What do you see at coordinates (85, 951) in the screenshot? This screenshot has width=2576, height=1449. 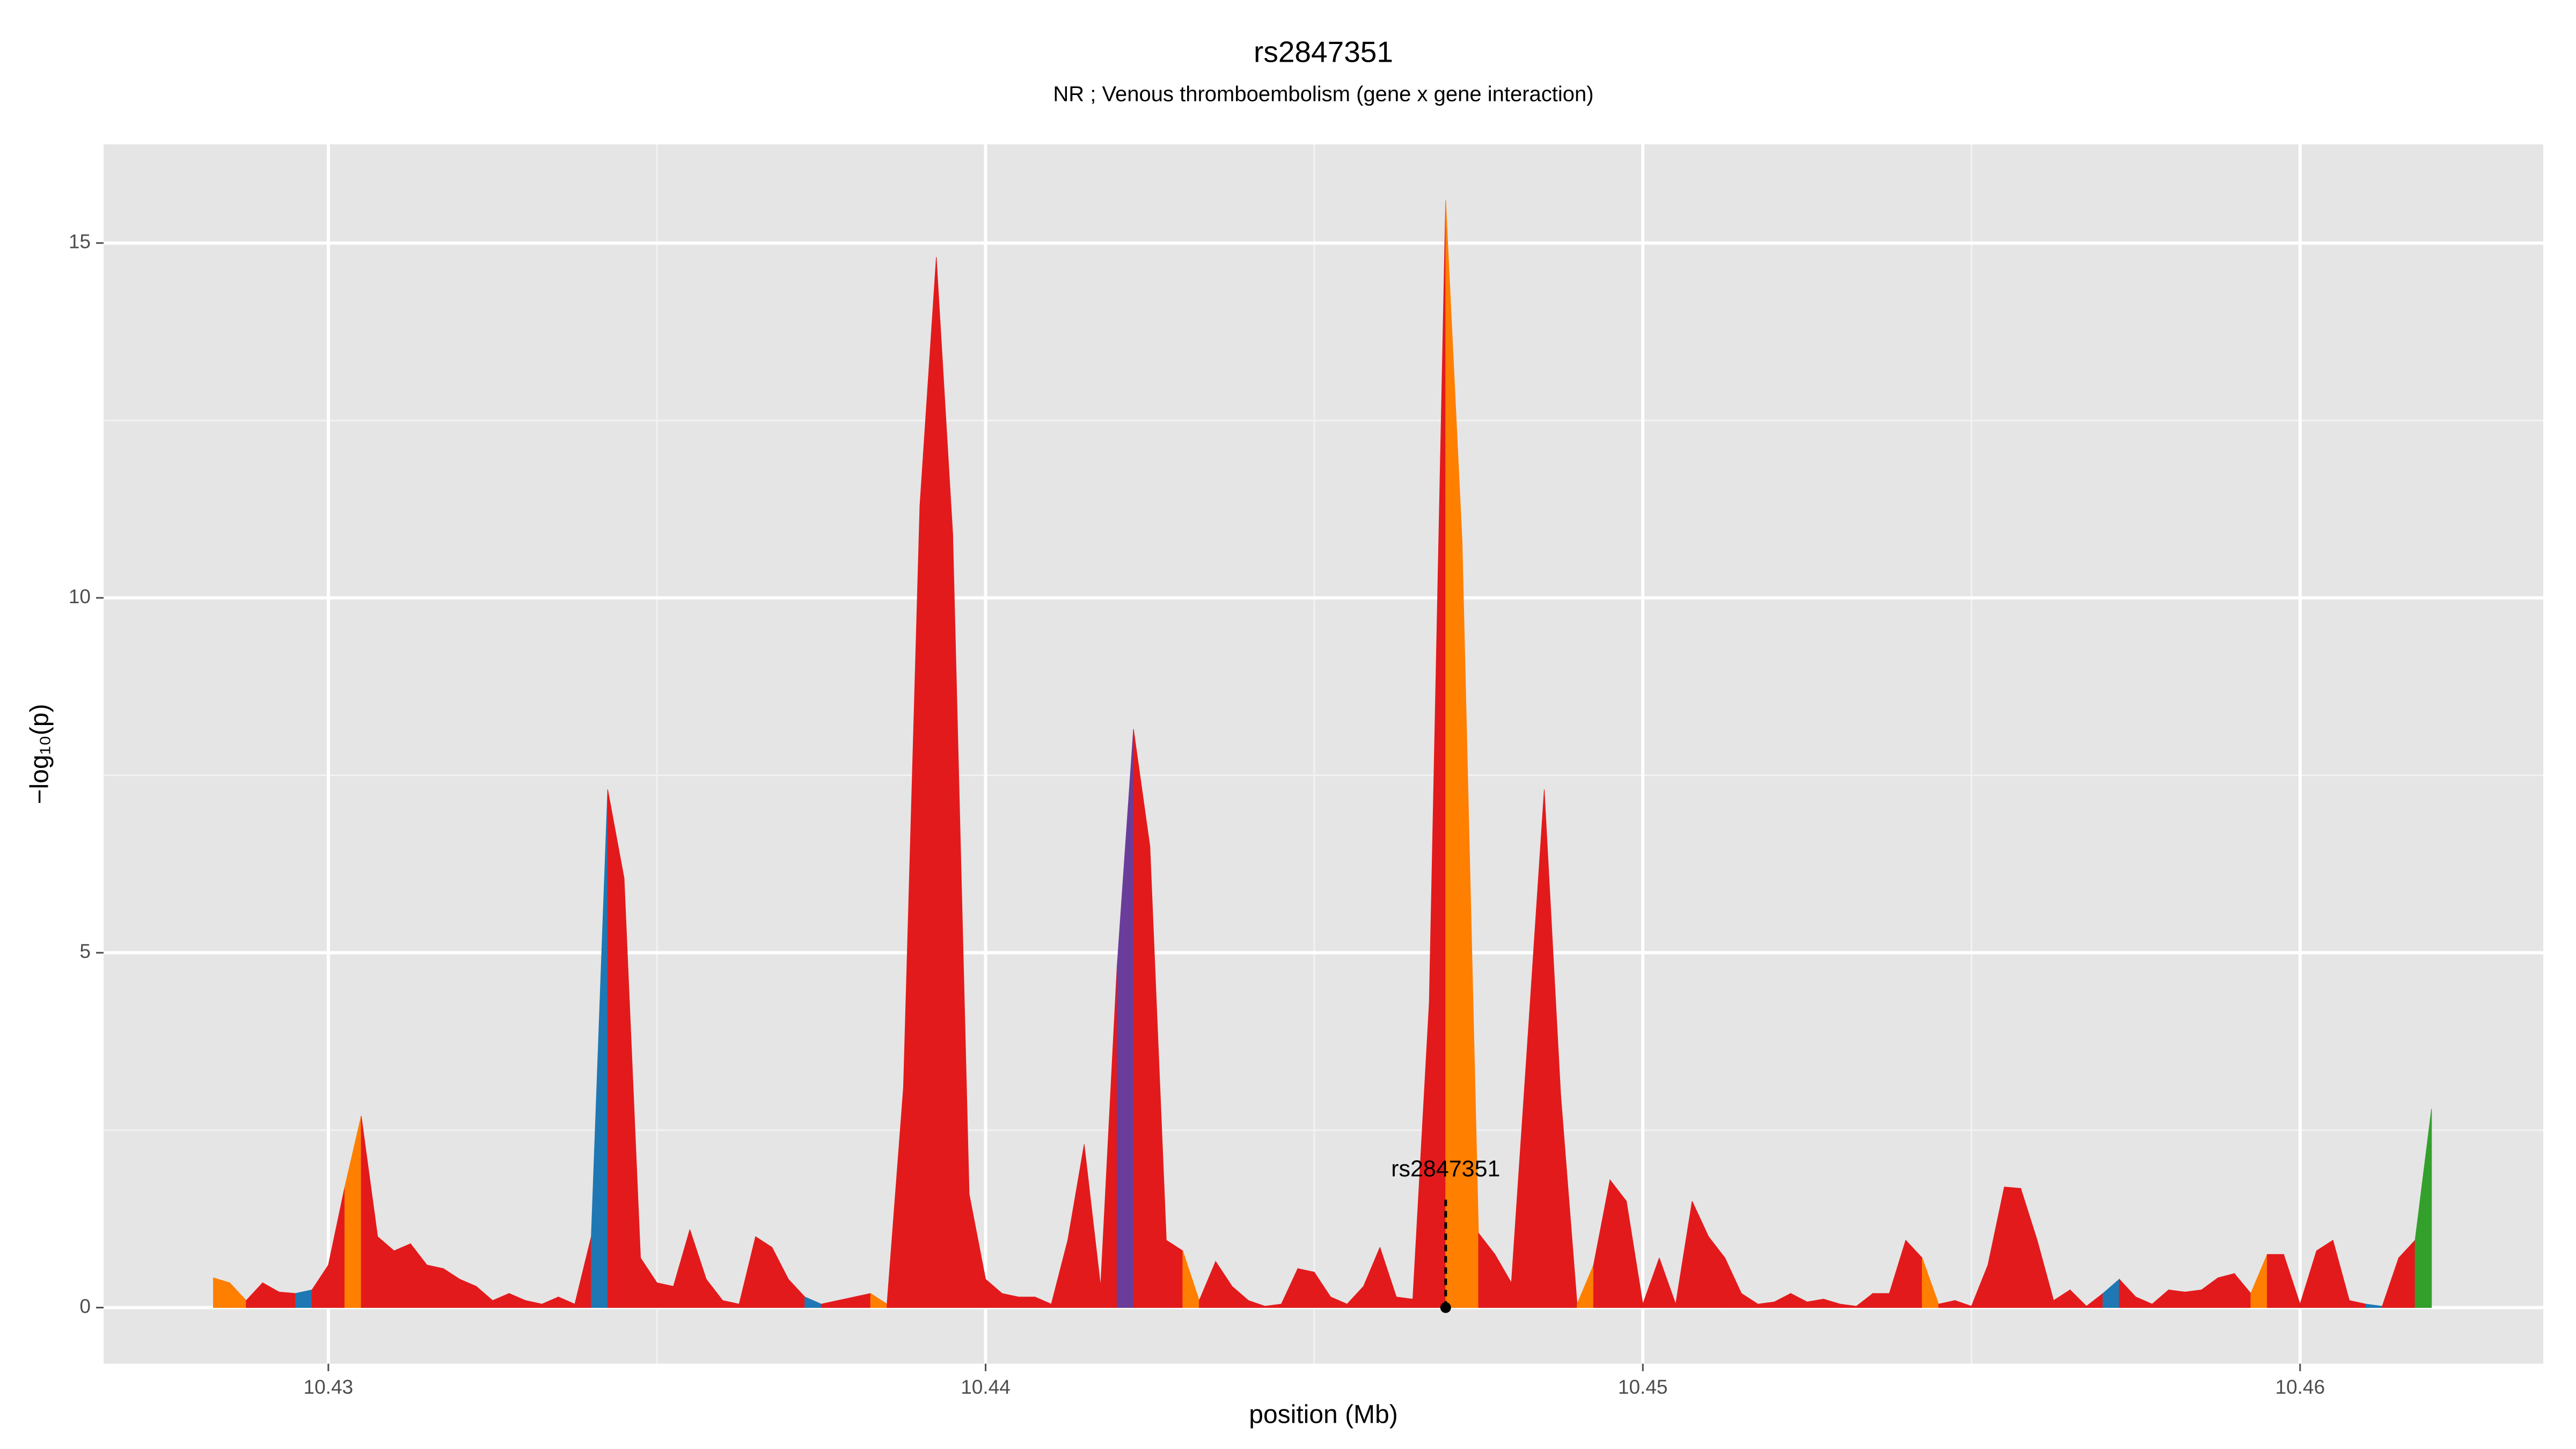 I see `y-tick-label: 5` at bounding box center [85, 951].